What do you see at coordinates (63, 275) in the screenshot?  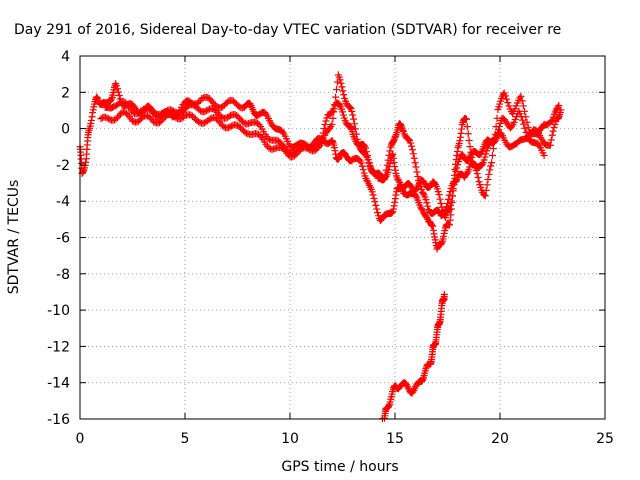 I see `y-tick-label: -8` at bounding box center [63, 275].